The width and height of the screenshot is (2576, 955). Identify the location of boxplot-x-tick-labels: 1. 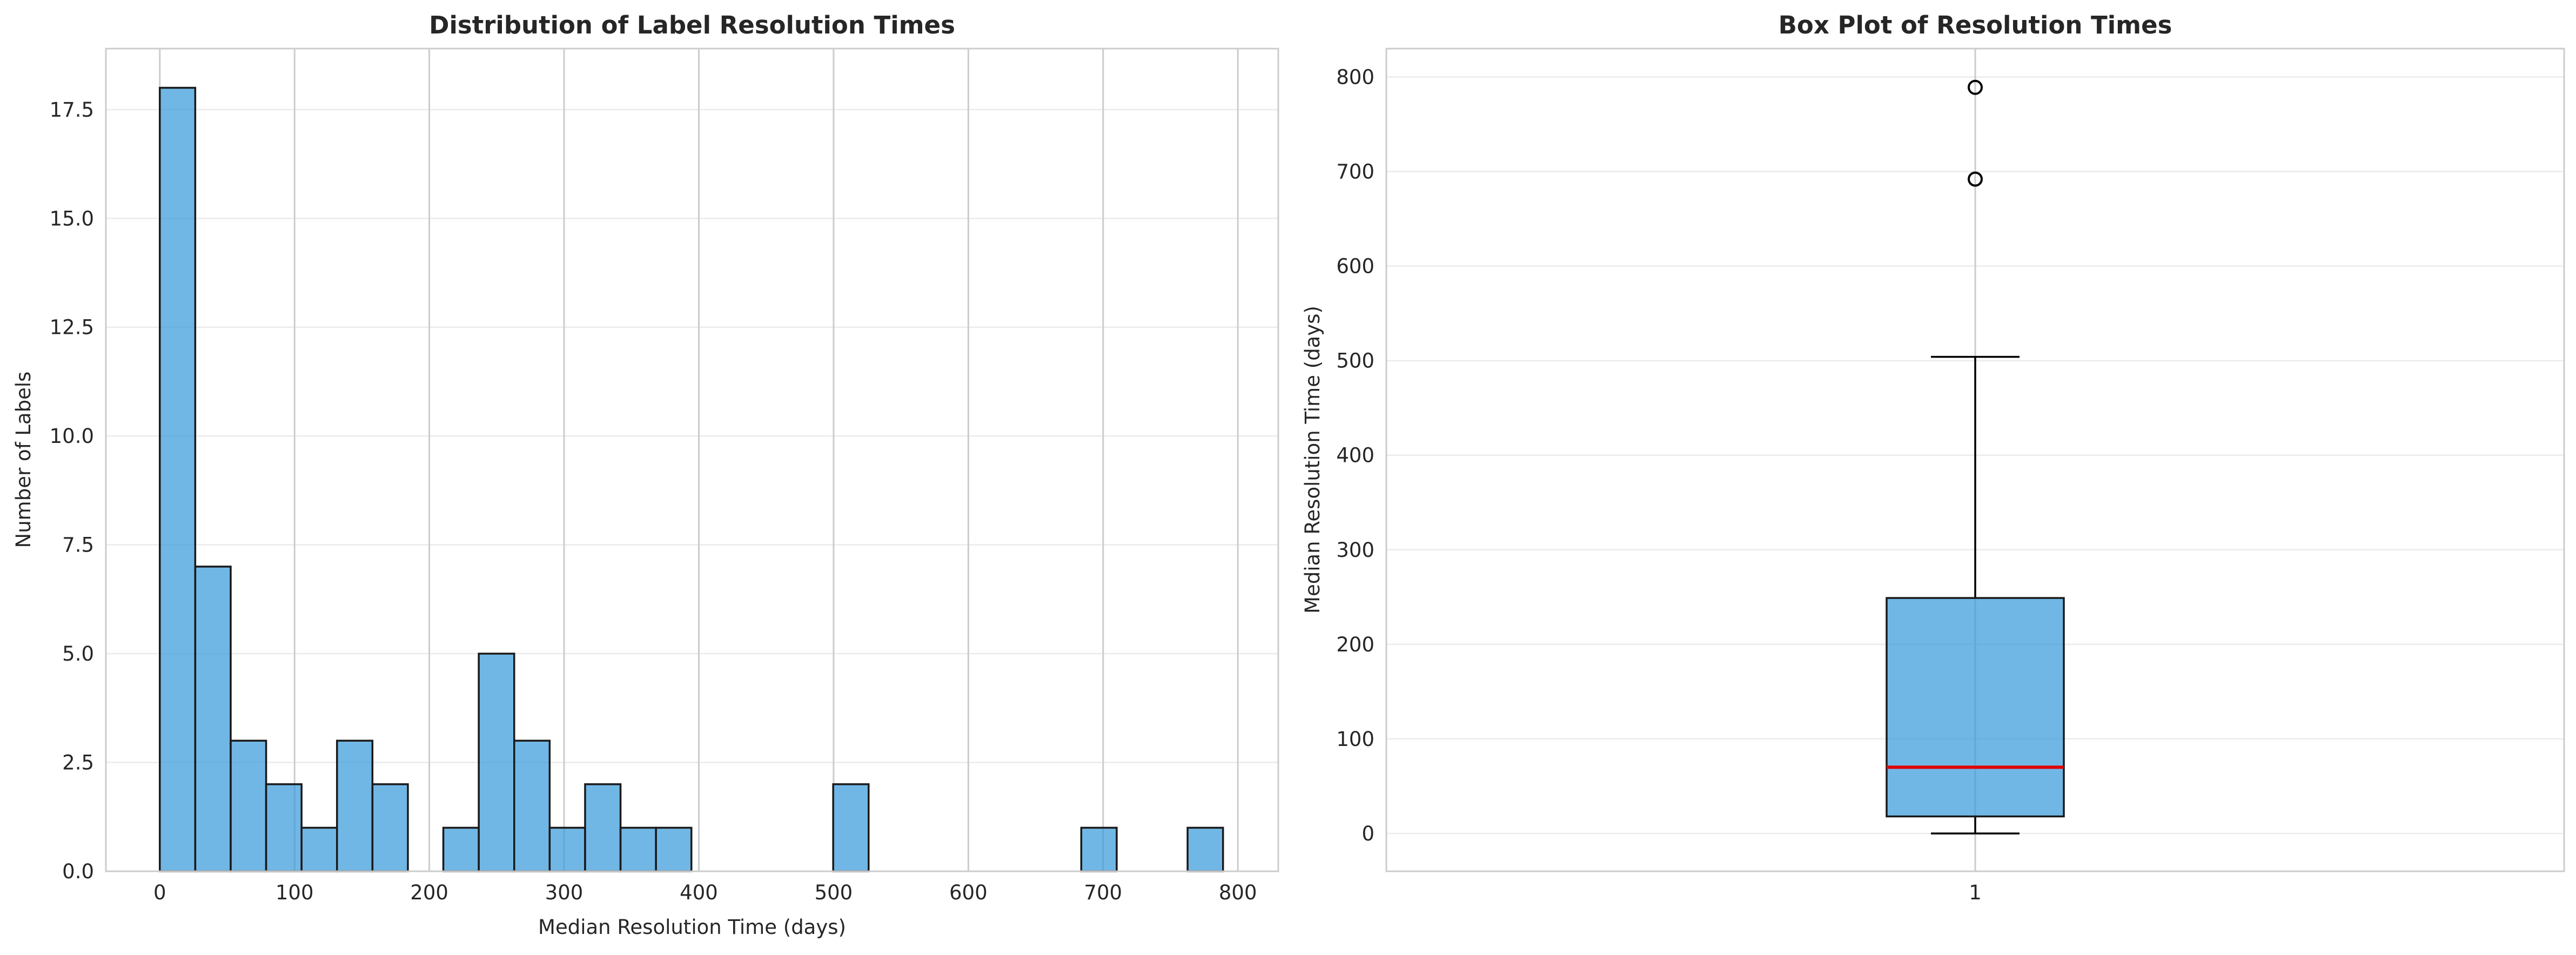
(1976, 892).